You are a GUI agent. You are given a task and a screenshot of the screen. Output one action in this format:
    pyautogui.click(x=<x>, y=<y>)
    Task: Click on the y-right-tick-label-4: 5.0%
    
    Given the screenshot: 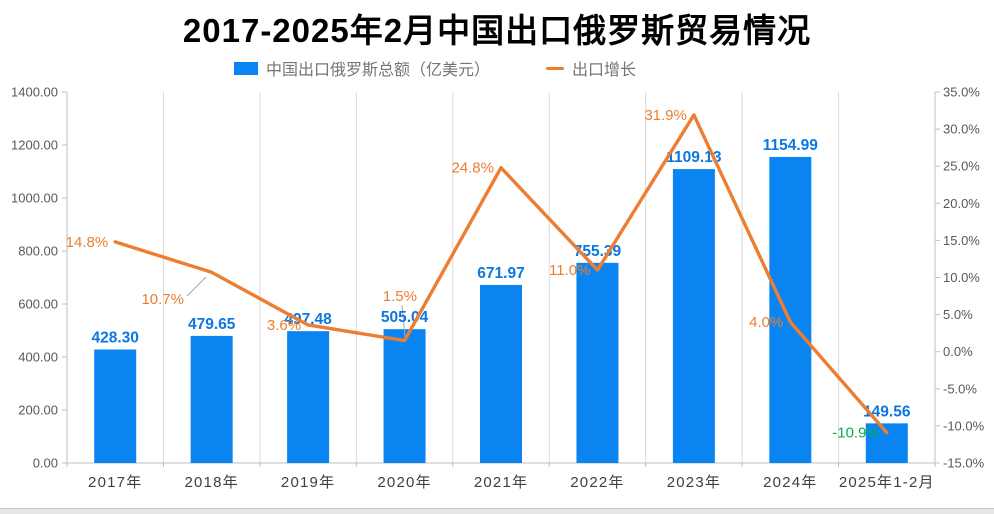 What is the action you would take?
    pyautogui.click(x=958, y=314)
    